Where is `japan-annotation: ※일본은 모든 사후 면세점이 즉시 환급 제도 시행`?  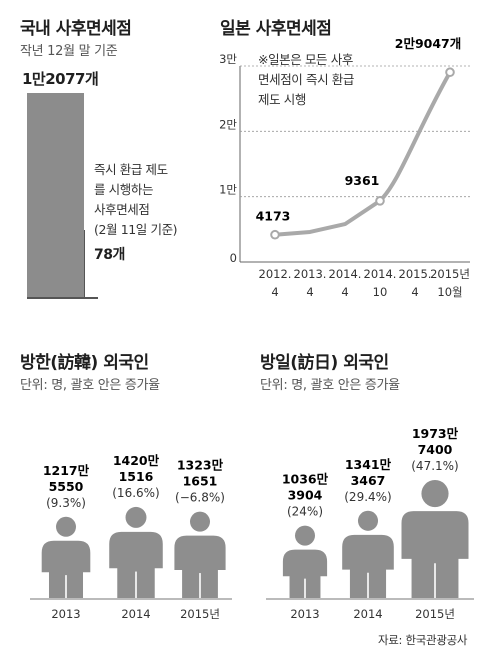
japan-annotation: ※일본은 모든 사후 면세점이 즉시 환급 제도 시행 is located at coordinates (306, 80).